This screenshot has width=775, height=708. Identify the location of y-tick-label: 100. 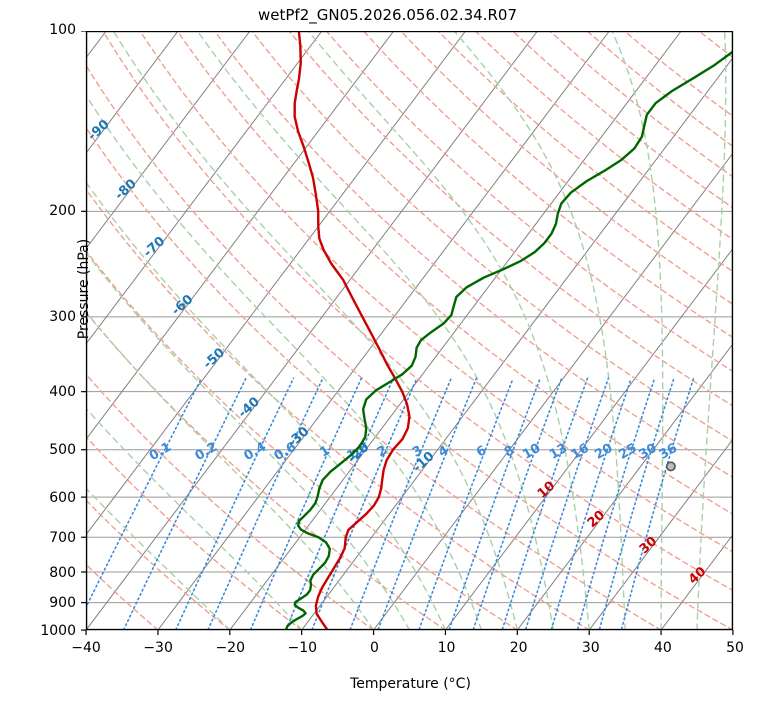
(62, 30).